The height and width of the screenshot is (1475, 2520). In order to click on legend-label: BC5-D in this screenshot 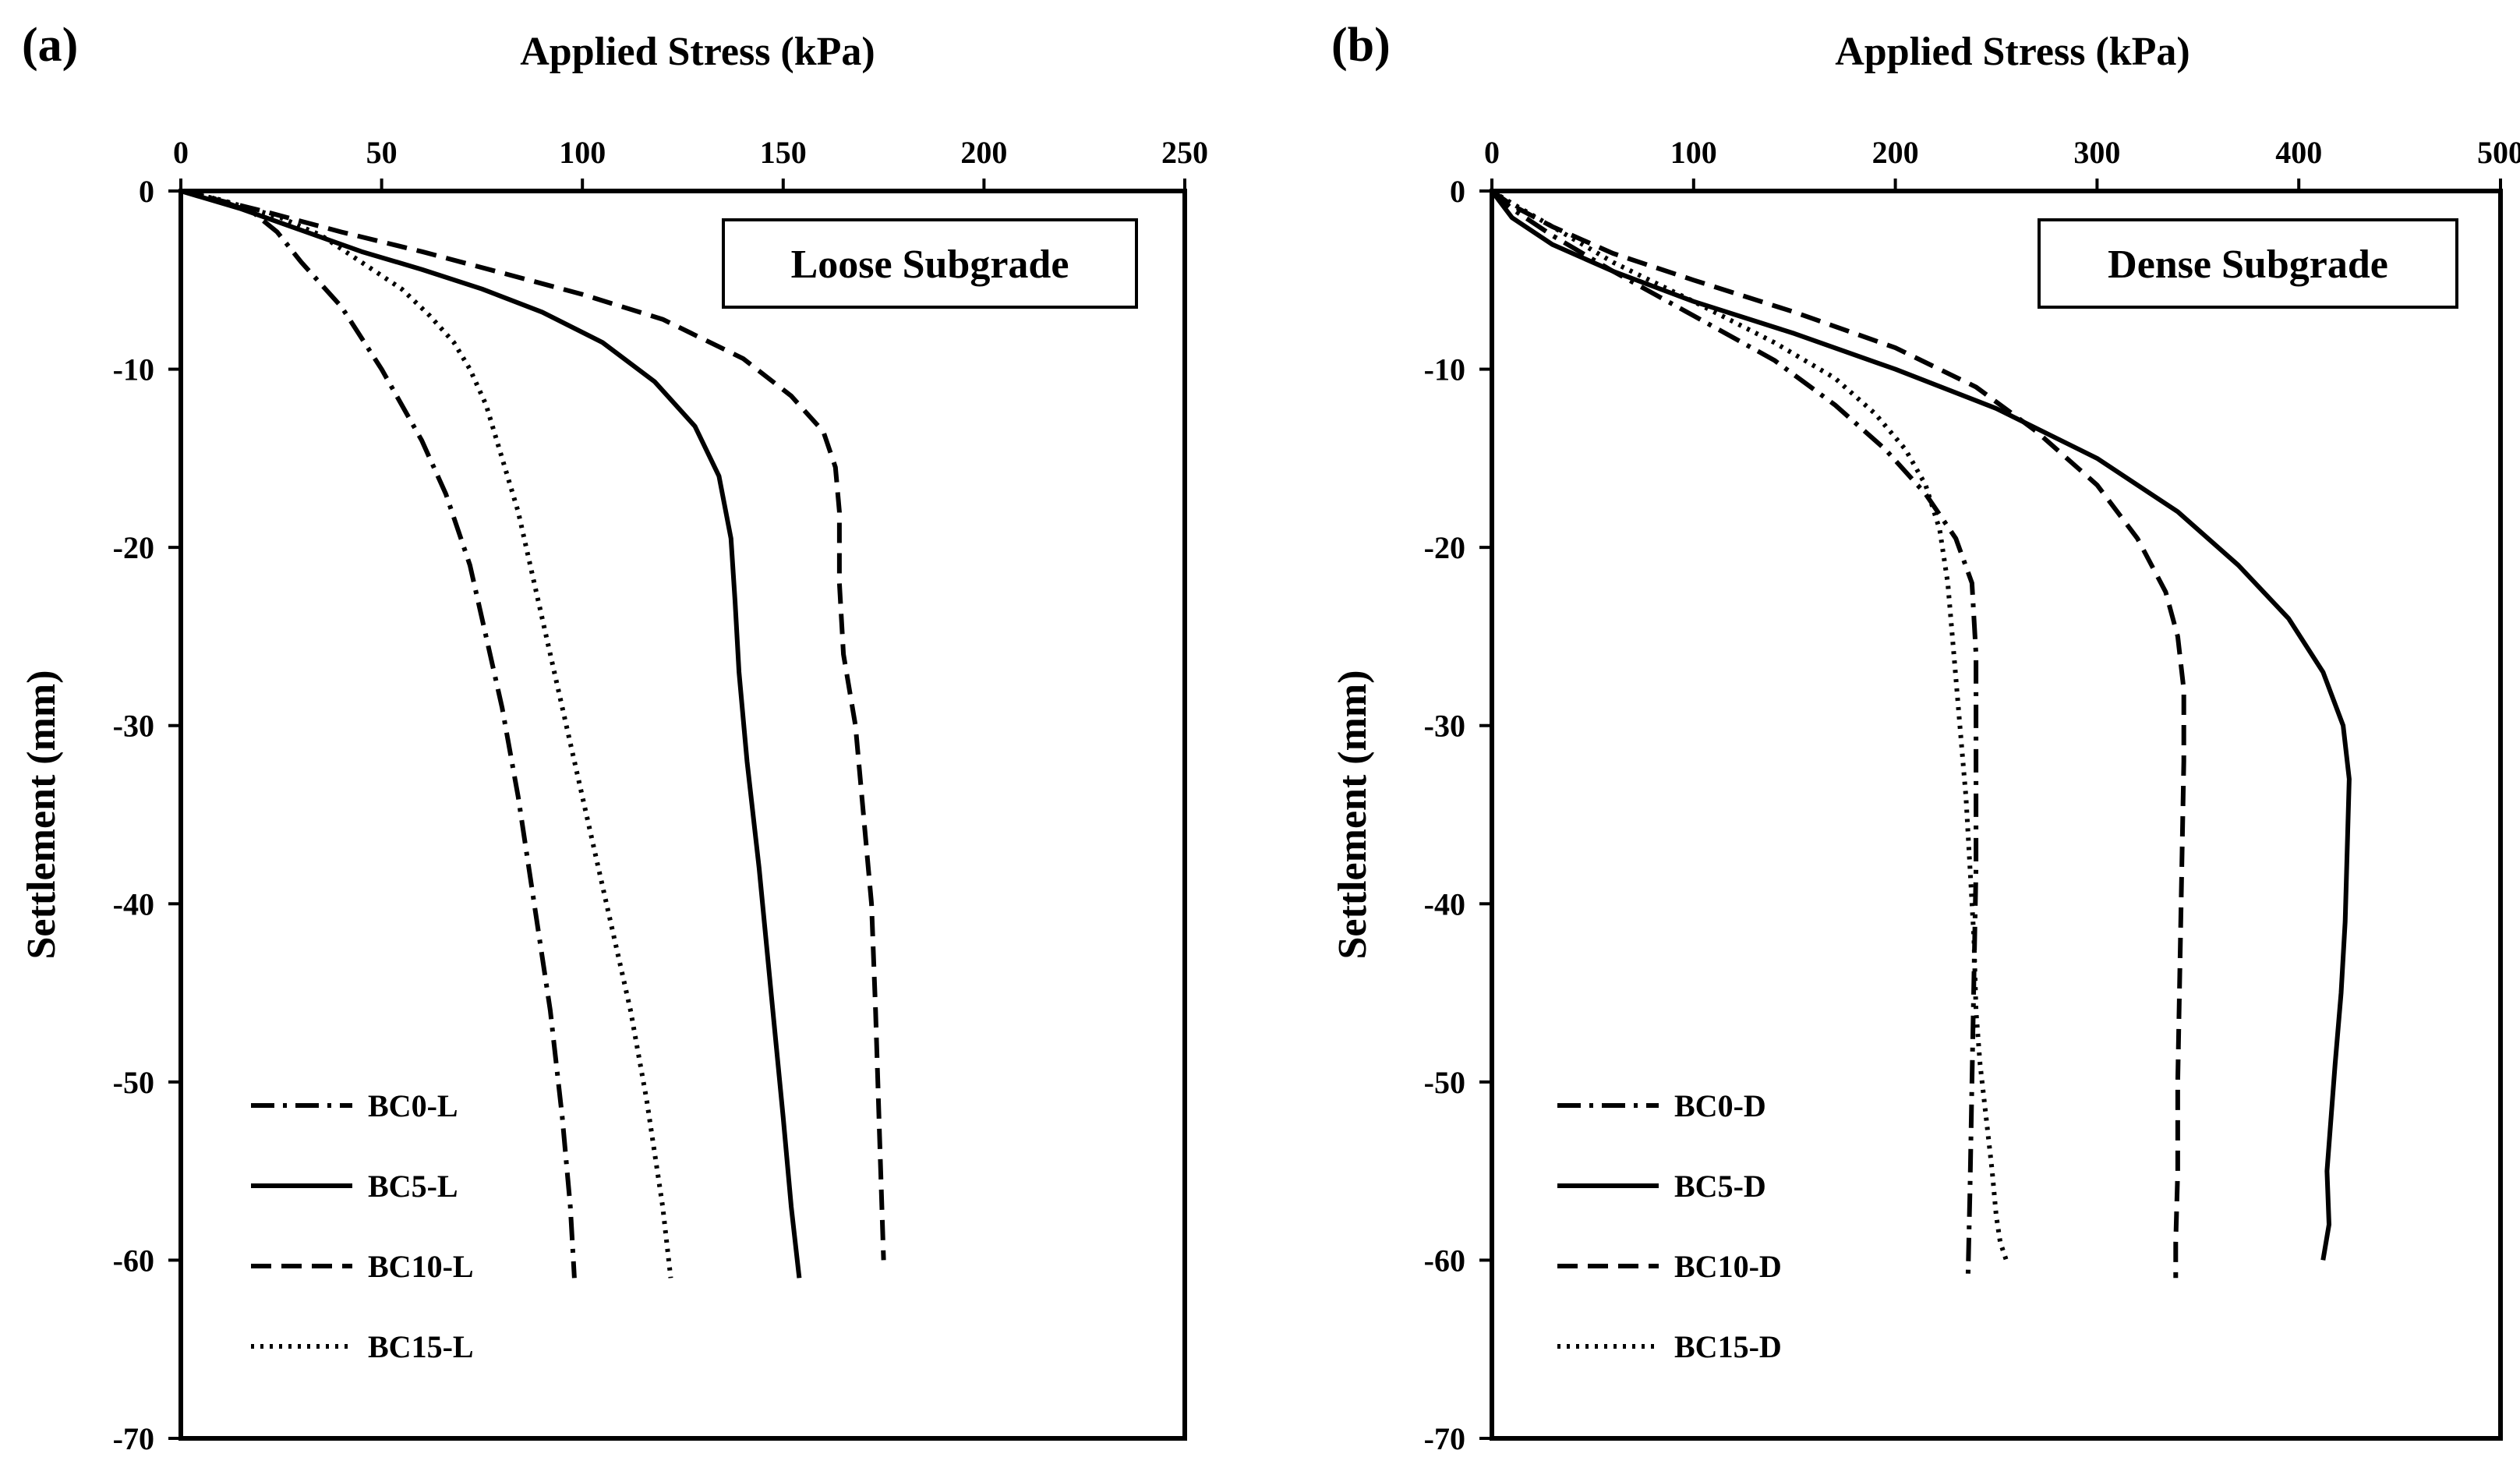, I will do `click(1720, 1186)`.